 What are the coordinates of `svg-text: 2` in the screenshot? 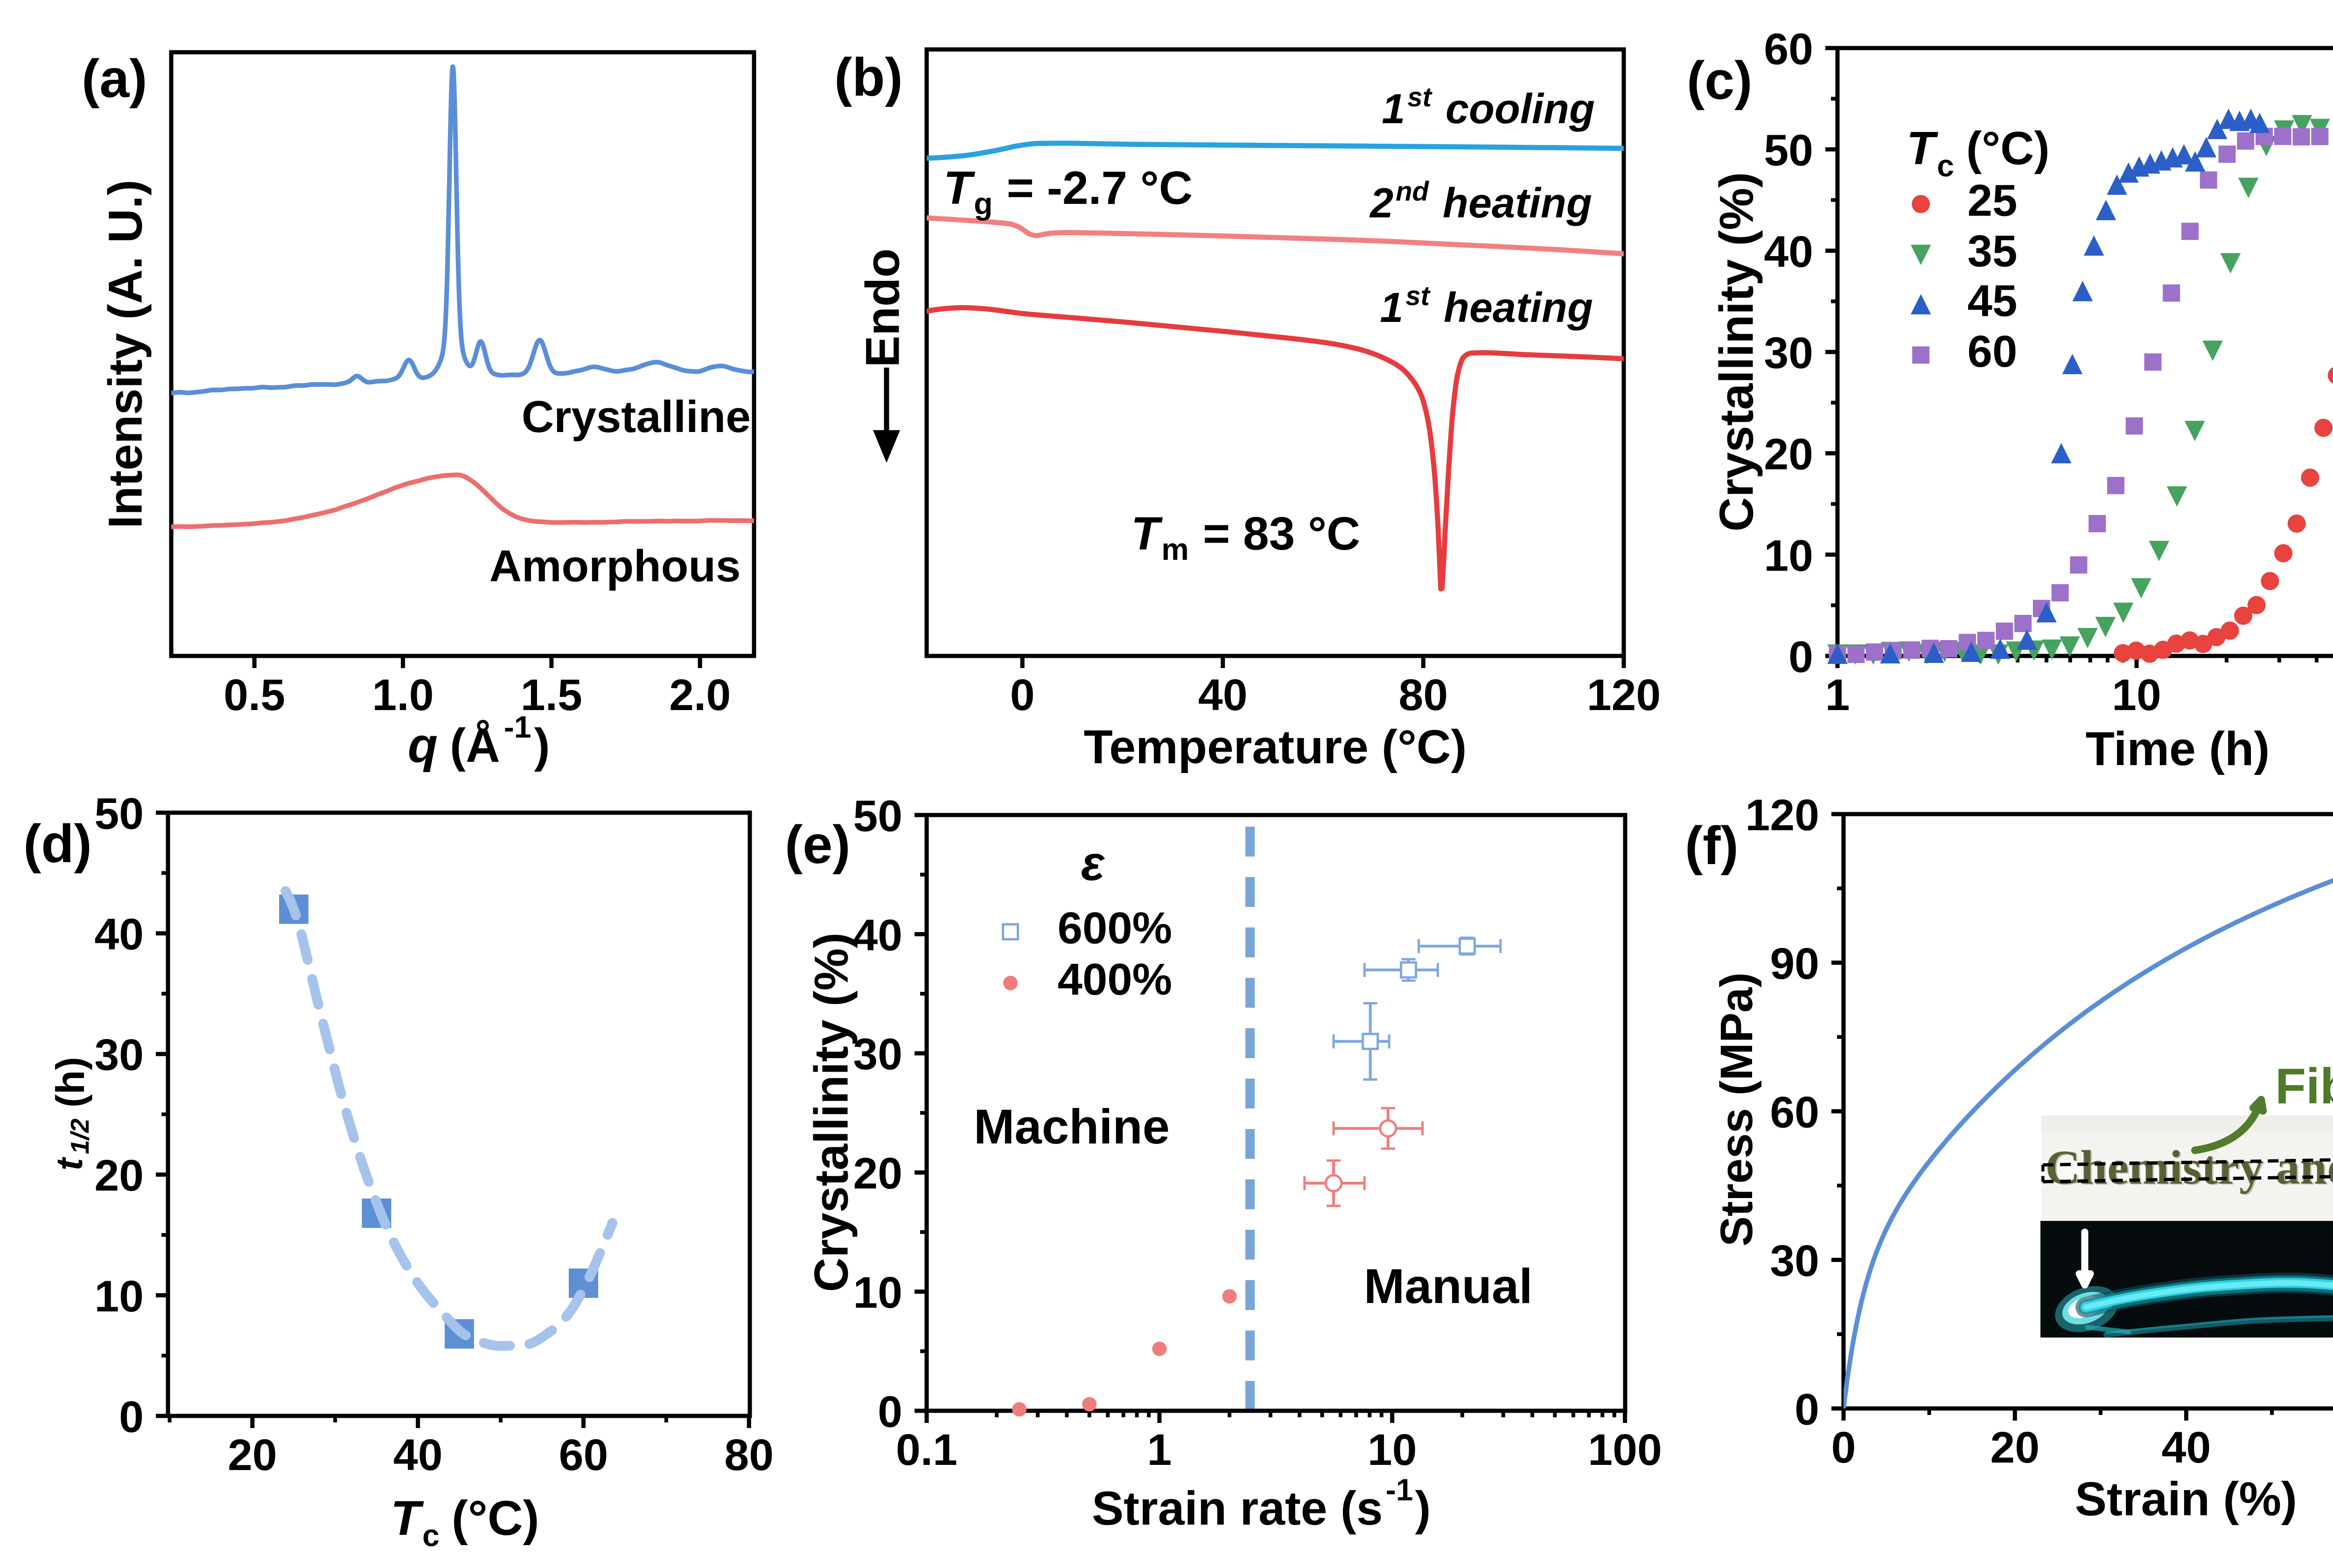 It's located at (1381, 203).